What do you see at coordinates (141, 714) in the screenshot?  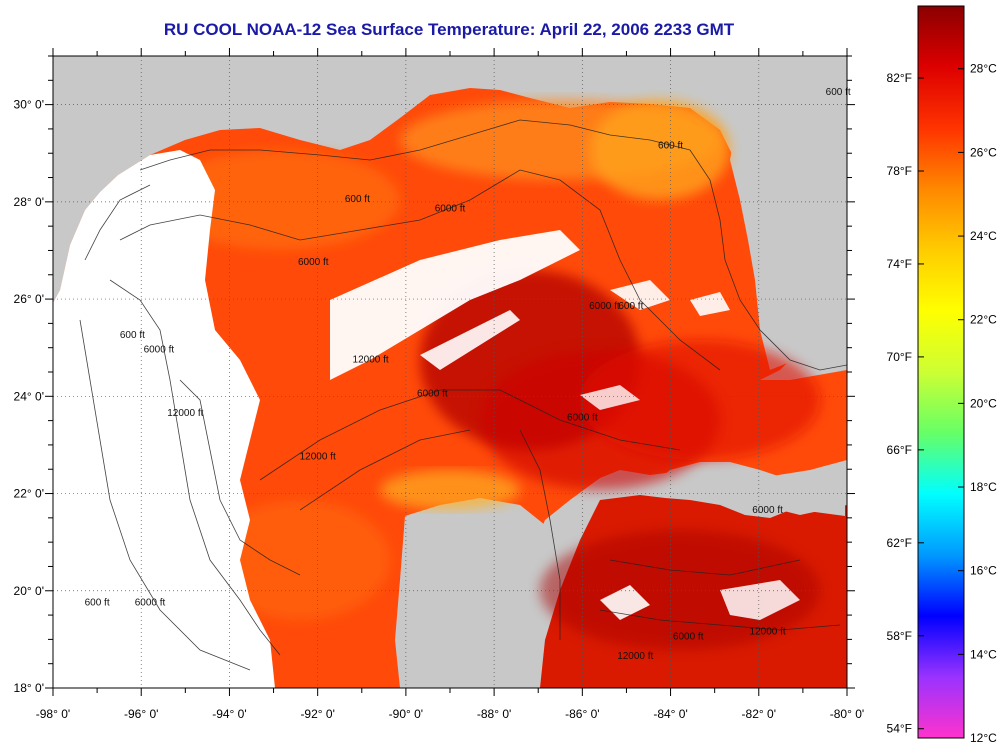 I see `lon-tick-label: -96° 0'` at bounding box center [141, 714].